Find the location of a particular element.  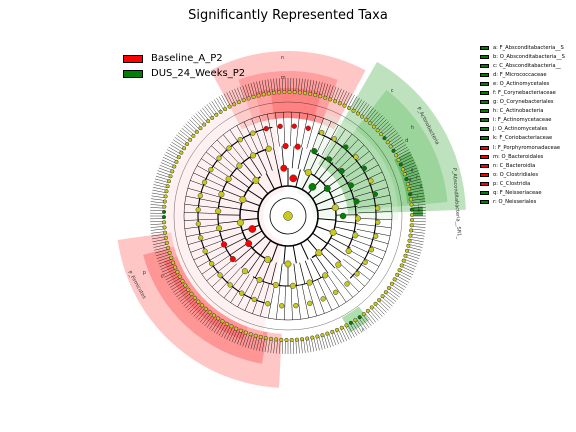

taxa-label: f: F_Corynebacteriaceae is located at coordinates (524, 93).